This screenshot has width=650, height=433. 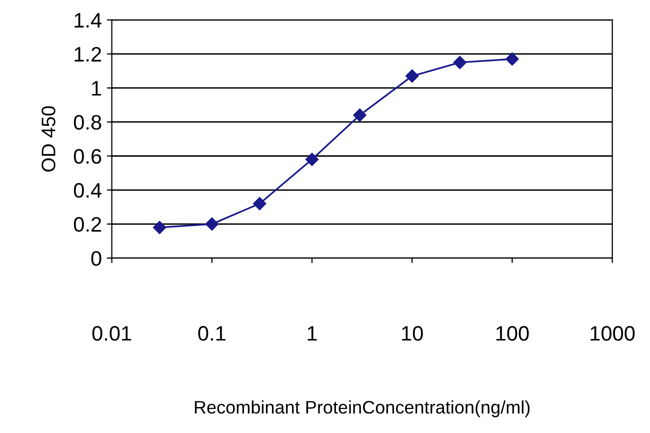 I want to click on y-tick-label: 1, so click(x=97, y=88).